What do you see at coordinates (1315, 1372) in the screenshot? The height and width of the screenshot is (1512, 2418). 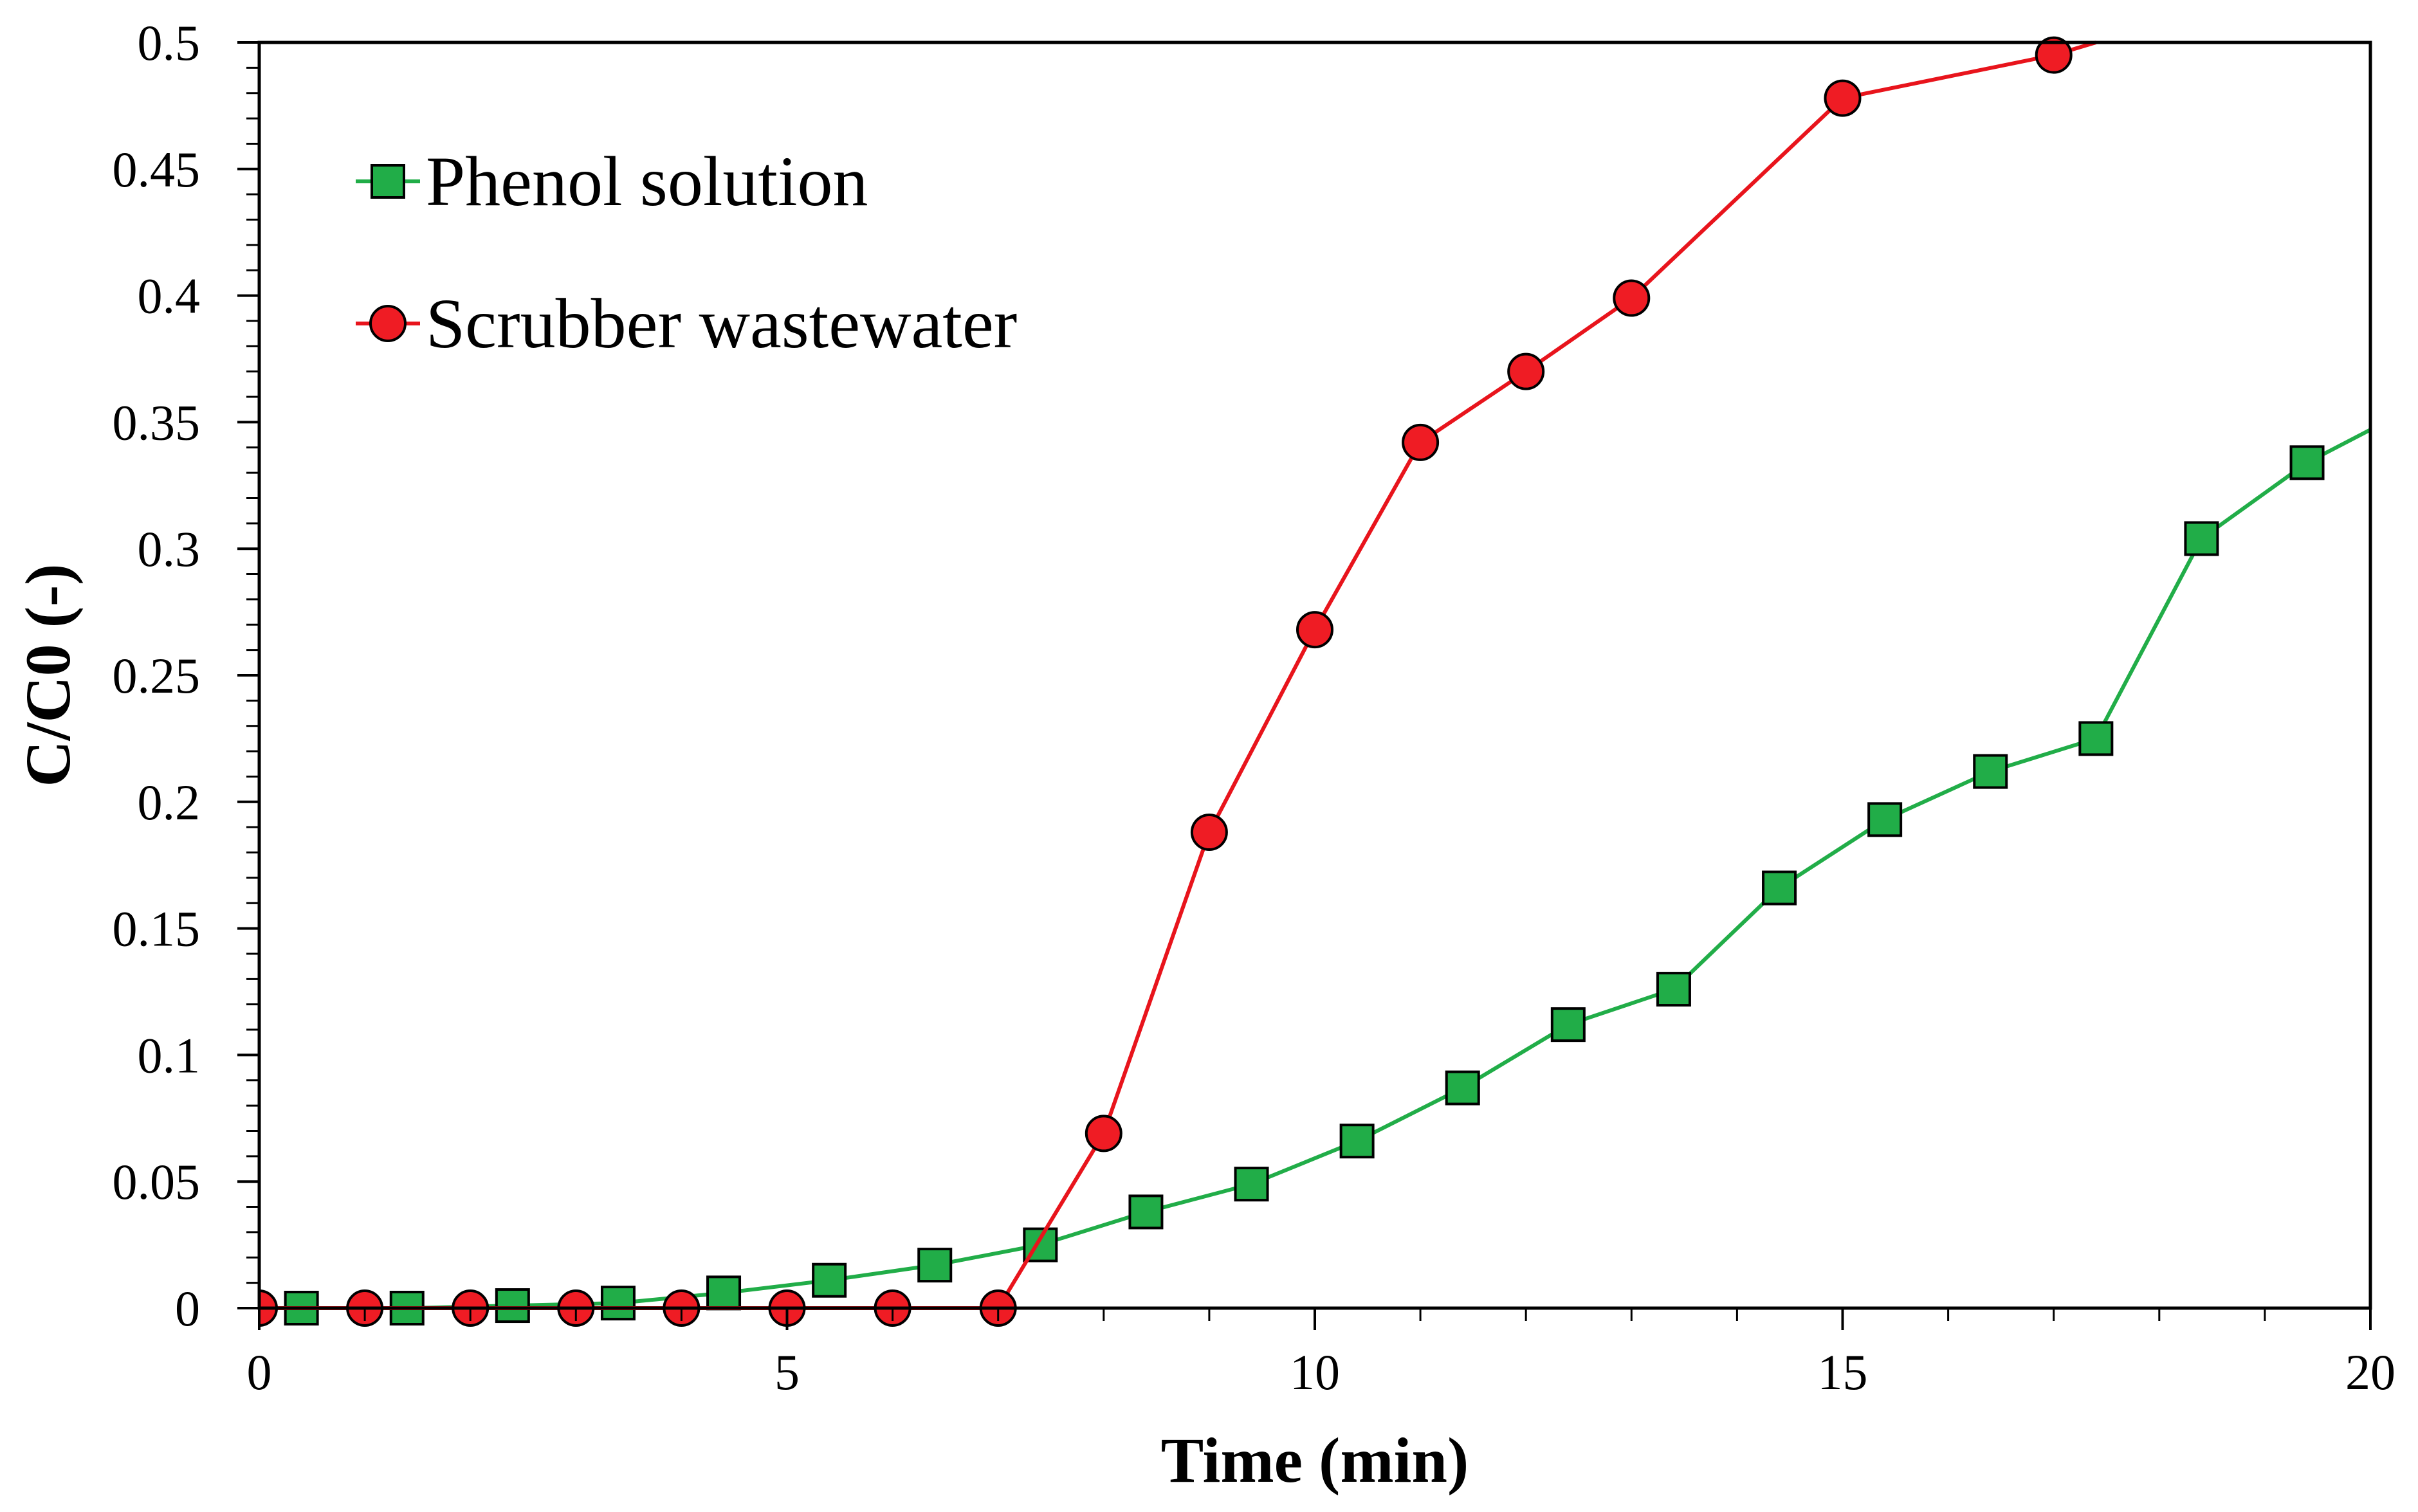 I see `x-tick-label: 10` at bounding box center [1315, 1372].